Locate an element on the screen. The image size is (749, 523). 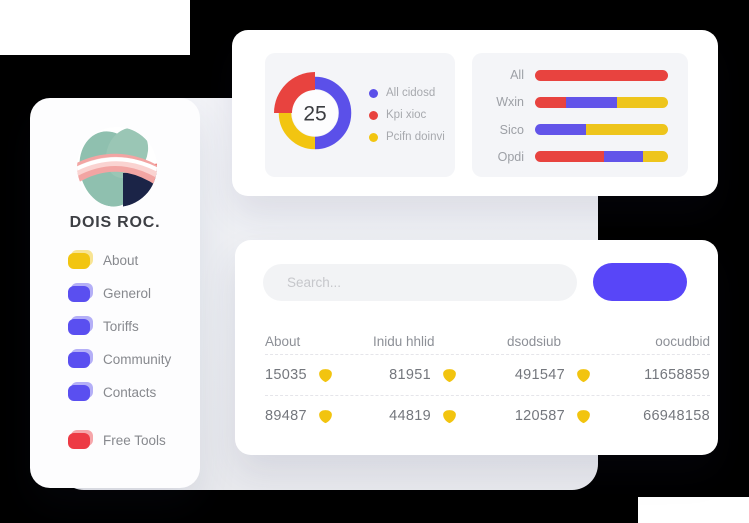
bar-label: Sico is located at coordinates (511, 129).